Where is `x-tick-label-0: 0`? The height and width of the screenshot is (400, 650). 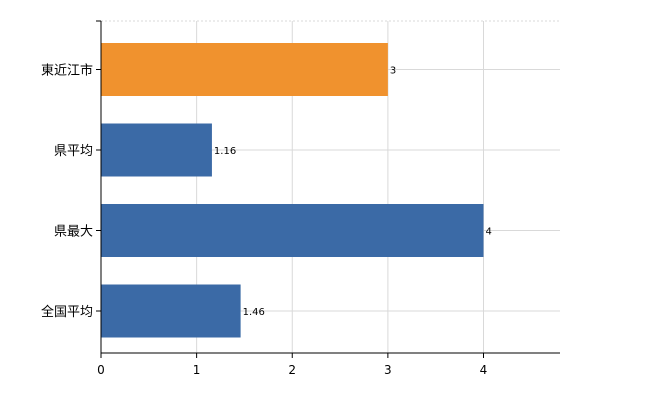 x-tick-label-0: 0 is located at coordinates (101, 370).